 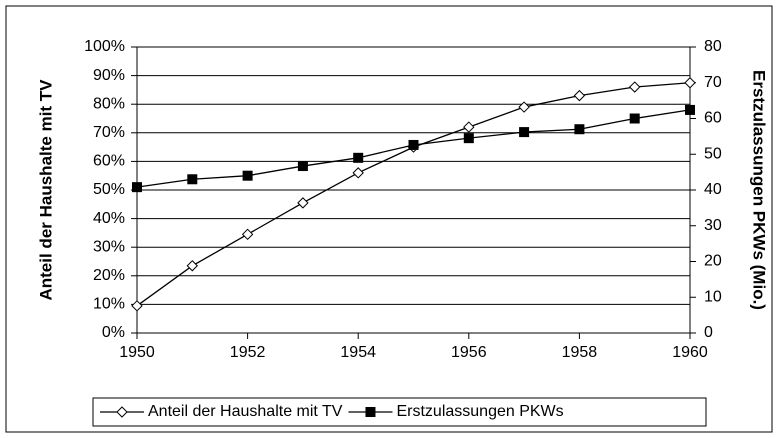 What do you see at coordinates (109, 218) in the screenshot?
I see `y-tick-label: 40%` at bounding box center [109, 218].